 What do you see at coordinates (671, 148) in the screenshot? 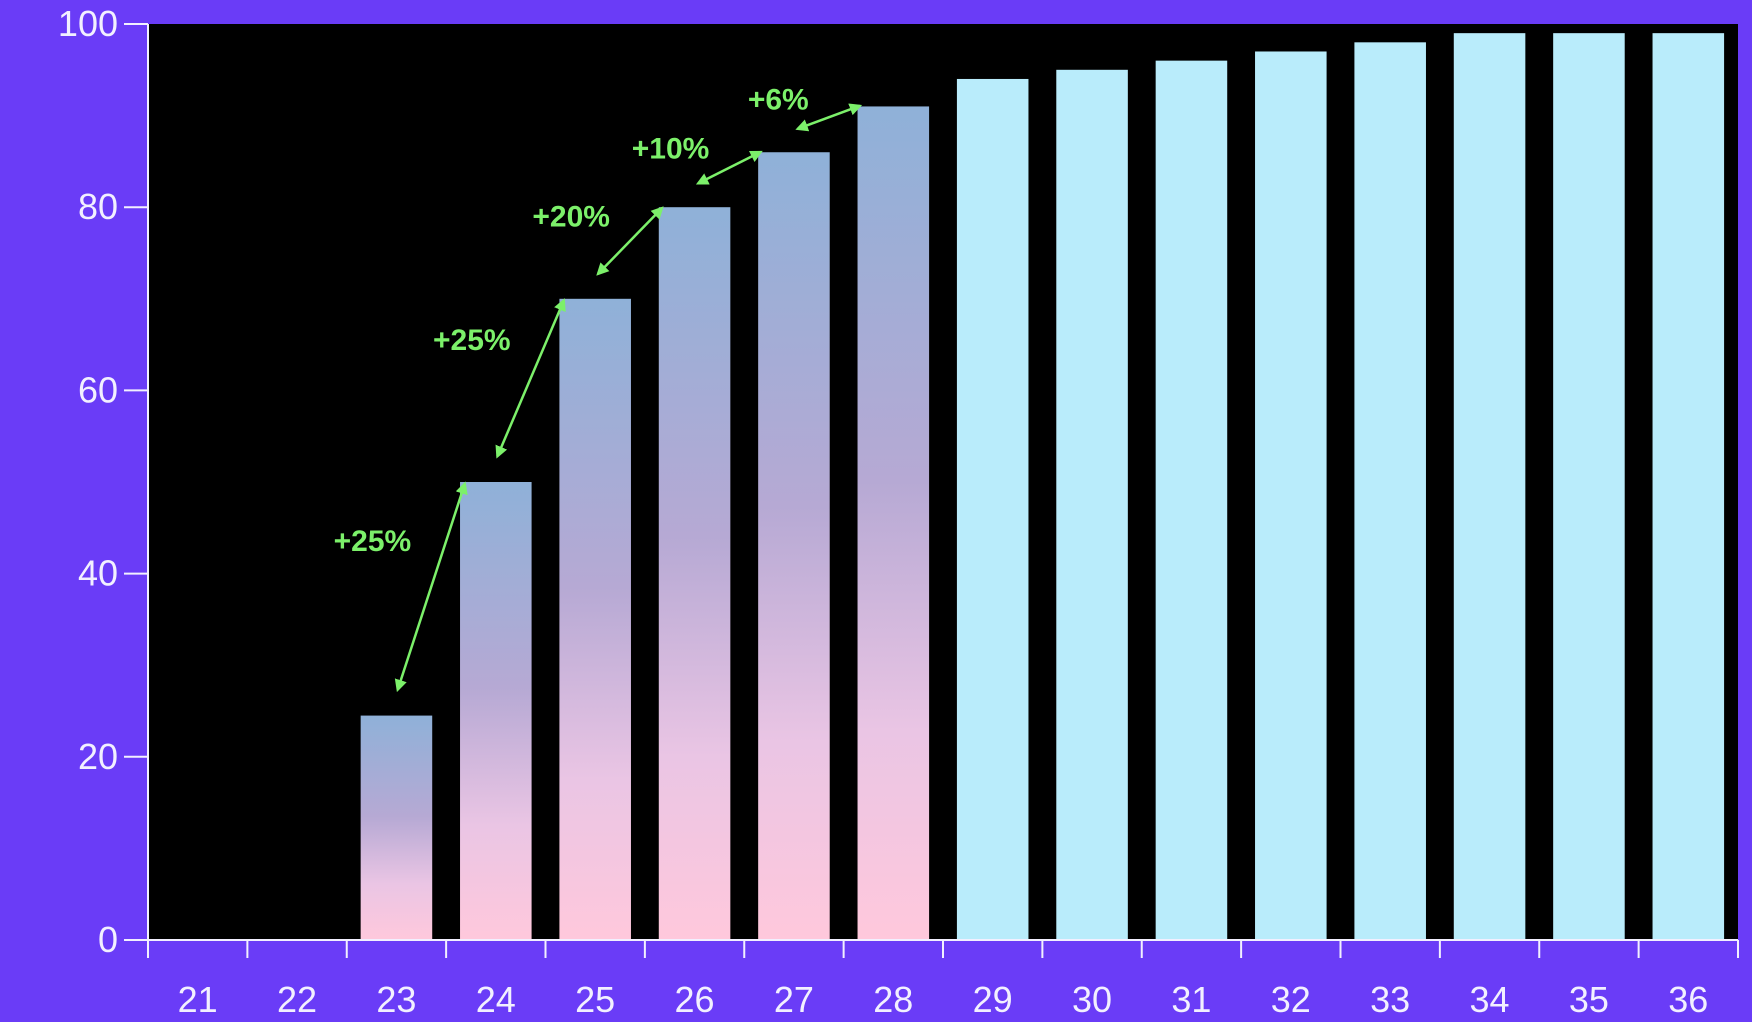
I see `growth-label: +10%` at bounding box center [671, 148].